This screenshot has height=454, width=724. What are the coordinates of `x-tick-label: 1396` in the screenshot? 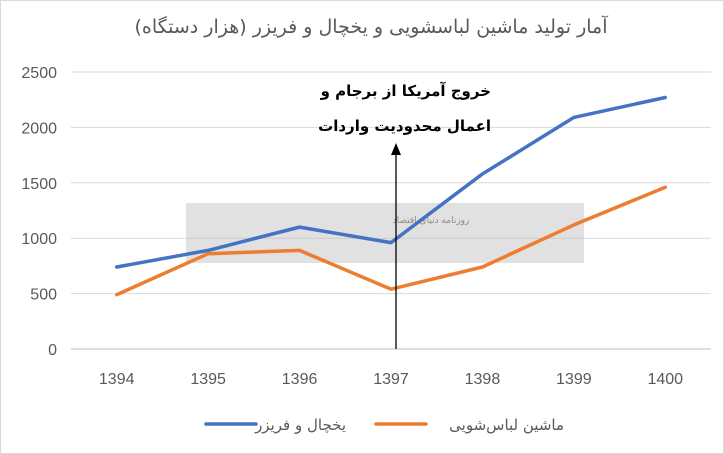 It's located at (300, 379).